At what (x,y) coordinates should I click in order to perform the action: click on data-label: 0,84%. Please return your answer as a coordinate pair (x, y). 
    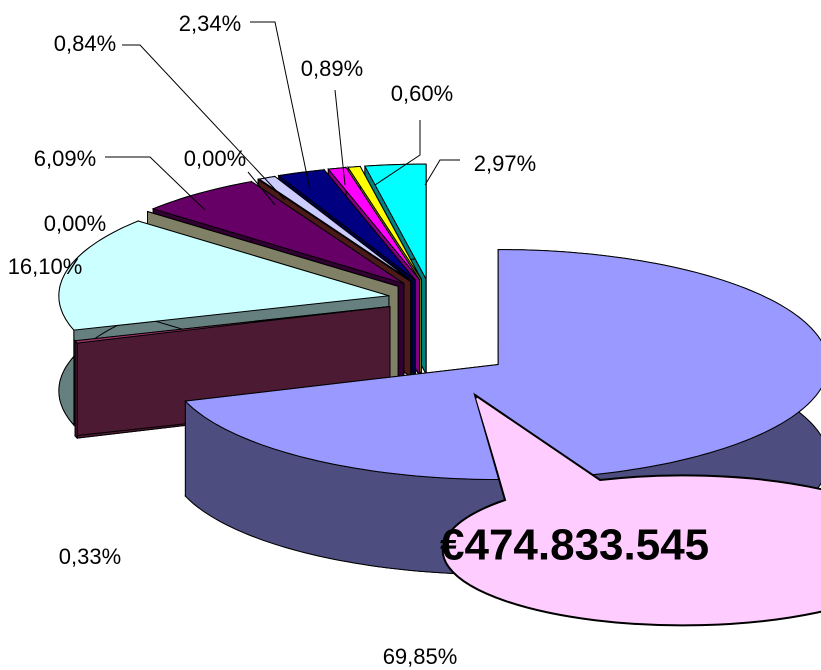
    Looking at the image, I should click on (85, 43).